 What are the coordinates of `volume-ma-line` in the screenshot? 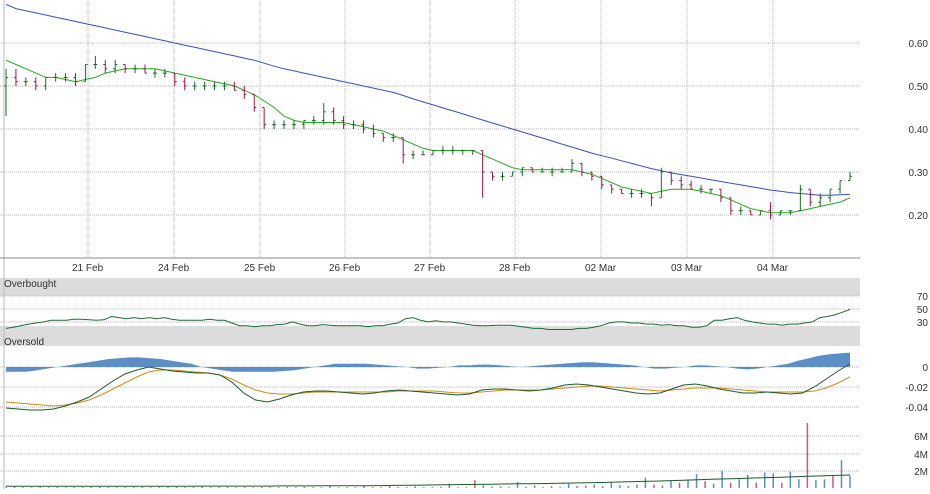 It's located at (428, 480).